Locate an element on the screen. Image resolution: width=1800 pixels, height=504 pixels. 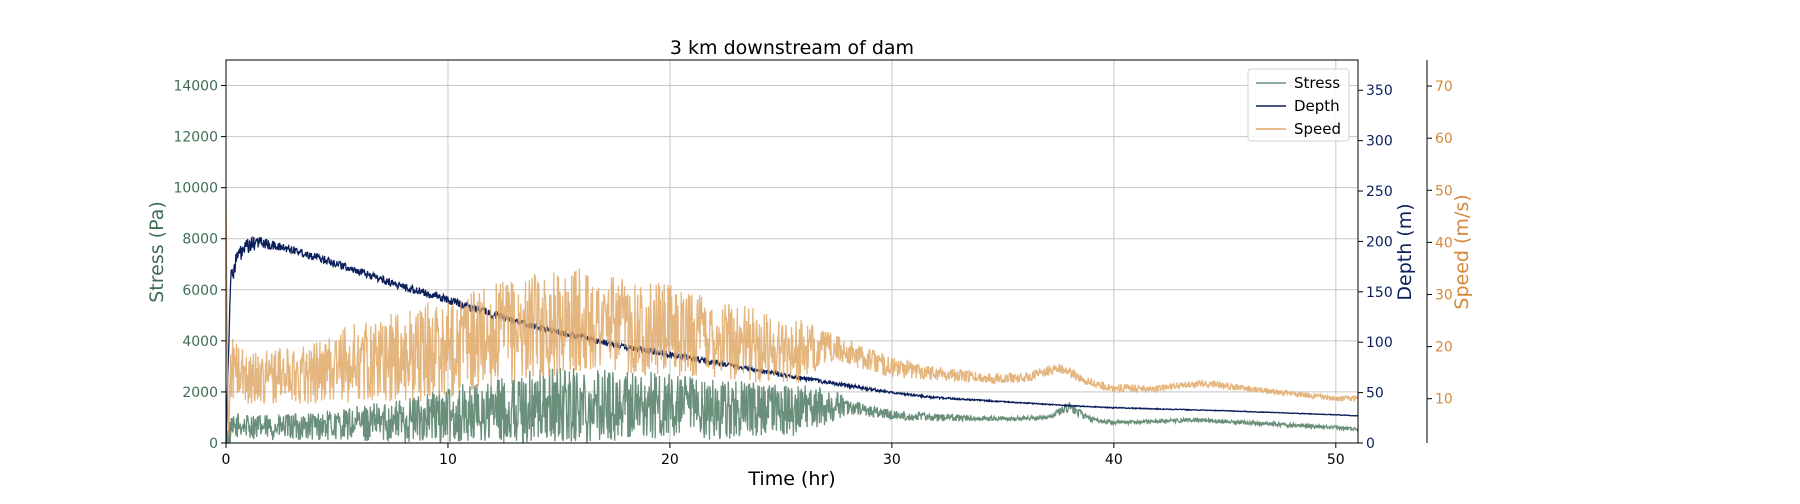
x-tick-label: 40 is located at coordinates (1114, 460).